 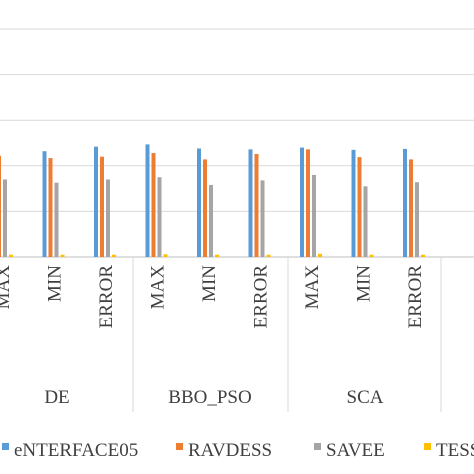 What do you see at coordinates (365, 397) in the screenshot?
I see `group-label: SCA` at bounding box center [365, 397].